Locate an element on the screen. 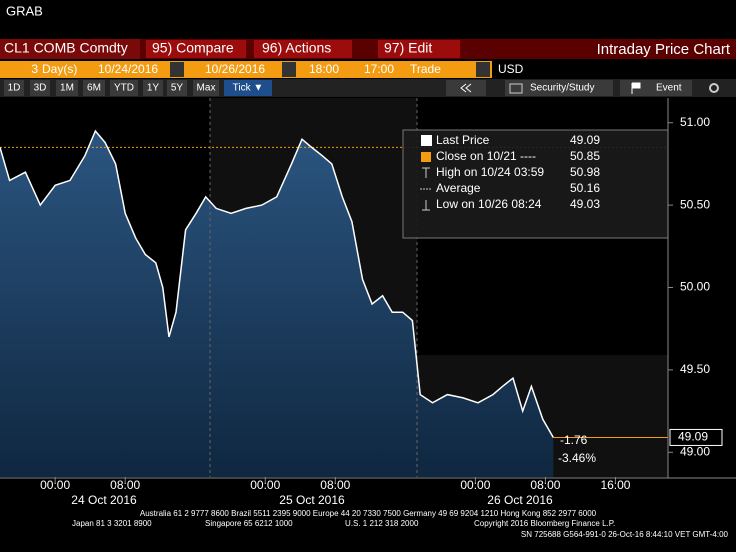 The image size is (736, 552). window-title: GRAB is located at coordinates (24, 10).